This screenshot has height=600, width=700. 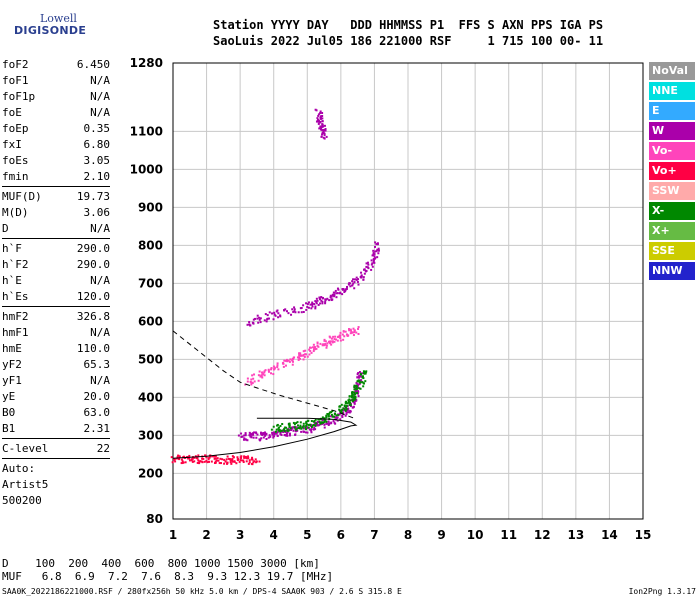 I want to click on param-value: 65.3, so click(x=97, y=364).